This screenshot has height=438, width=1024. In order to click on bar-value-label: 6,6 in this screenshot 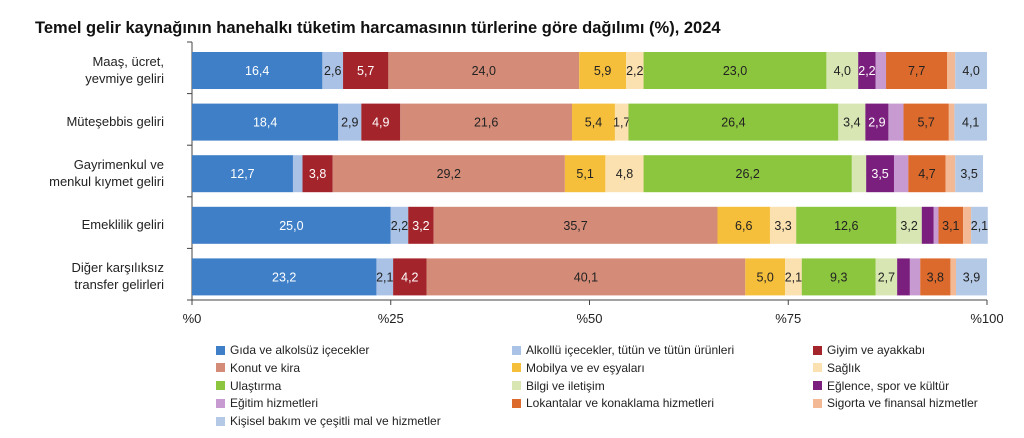, I will do `click(743, 226)`.